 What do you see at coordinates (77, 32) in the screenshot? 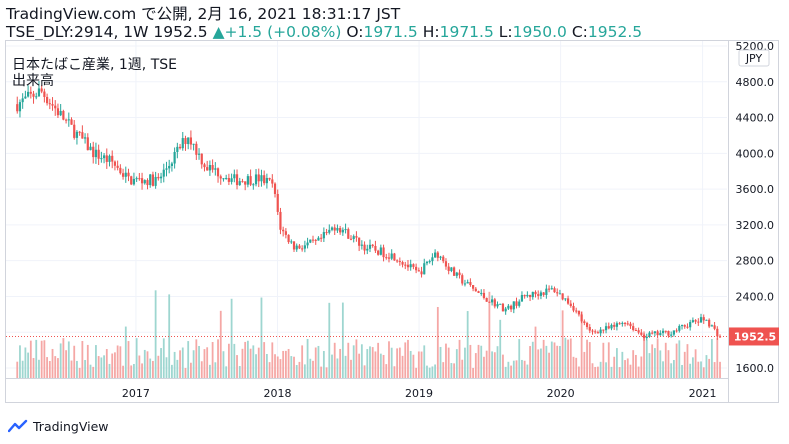
I see `symbol-label: TSE_DLY:2914, 1W` at bounding box center [77, 32].